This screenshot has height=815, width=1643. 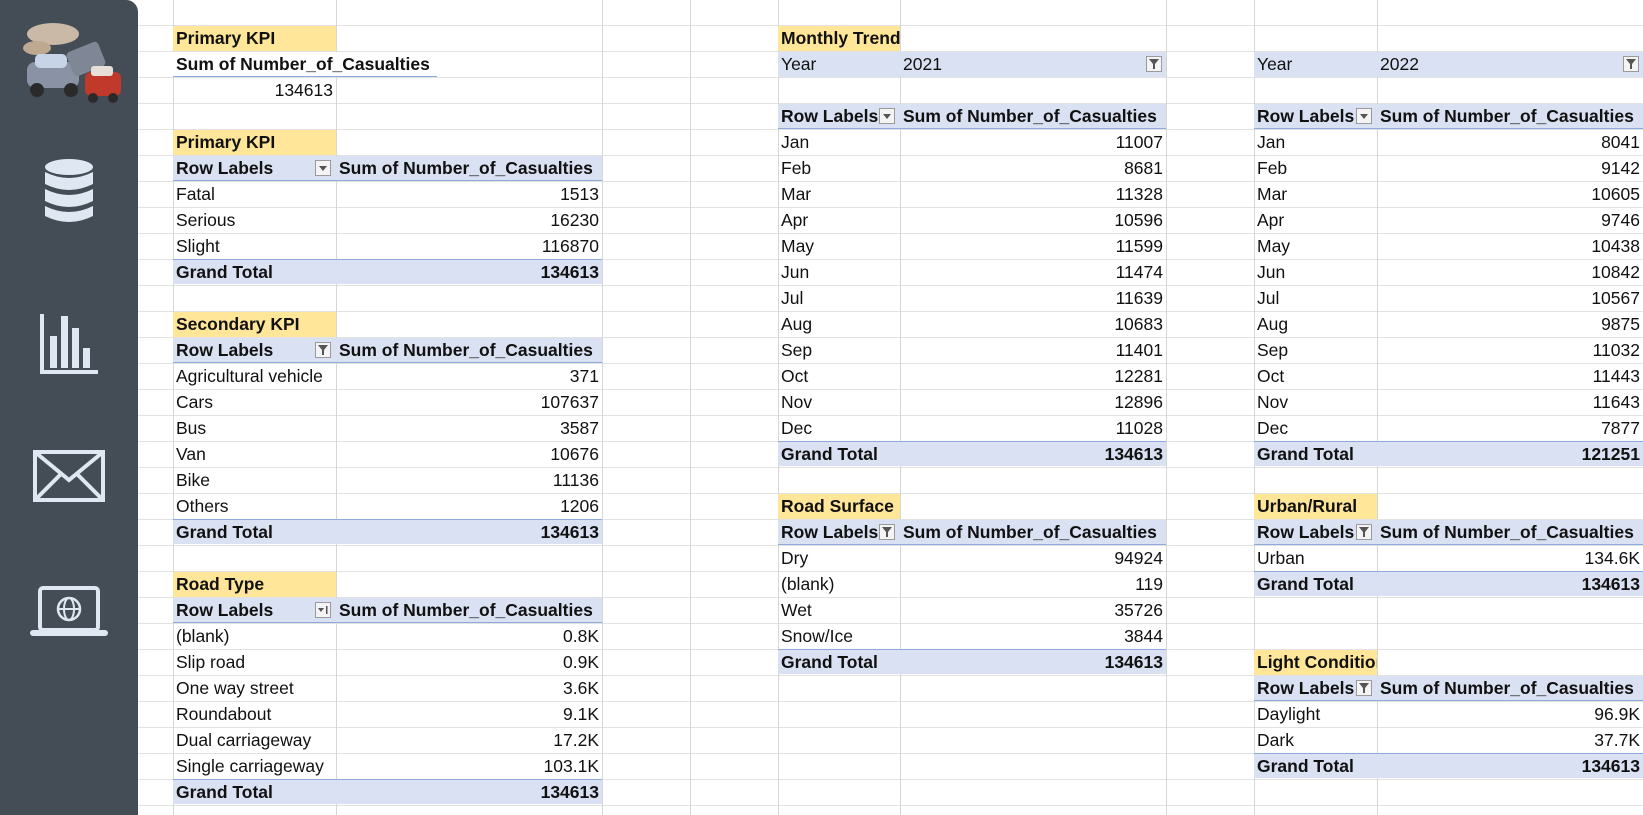 I want to click on table-row-value: 12281, so click(x=1138, y=376).